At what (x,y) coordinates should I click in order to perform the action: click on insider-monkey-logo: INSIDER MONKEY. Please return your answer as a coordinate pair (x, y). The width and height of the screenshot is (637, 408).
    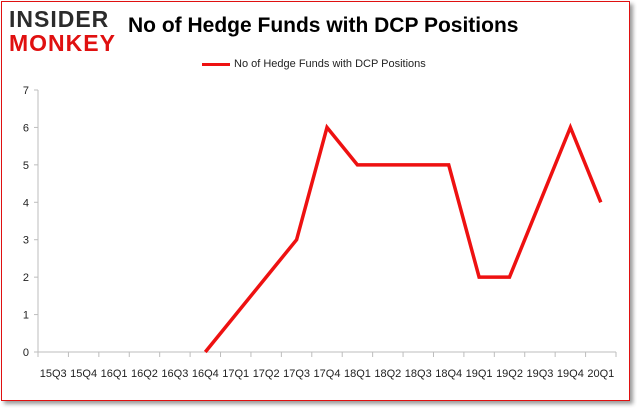
    Looking at the image, I should click on (65, 32).